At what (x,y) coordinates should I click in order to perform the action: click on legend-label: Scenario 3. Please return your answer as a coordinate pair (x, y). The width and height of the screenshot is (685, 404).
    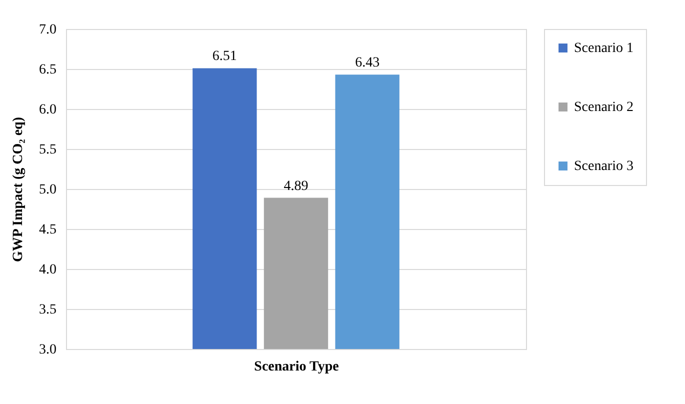
    Looking at the image, I should click on (604, 166).